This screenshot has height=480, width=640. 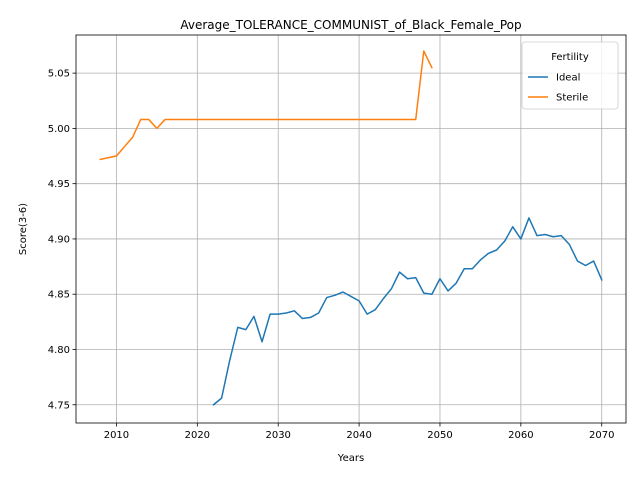 What do you see at coordinates (520, 435) in the screenshot?
I see `x-tick-label: 2060` at bounding box center [520, 435].